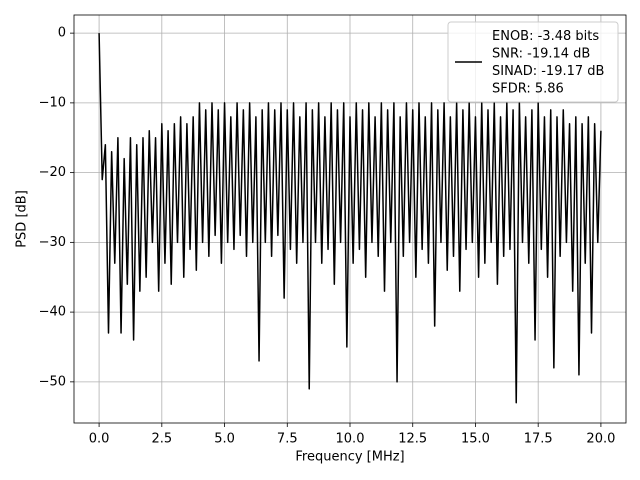  I want to click on x-tick-label: 17.5, so click(538, 439).